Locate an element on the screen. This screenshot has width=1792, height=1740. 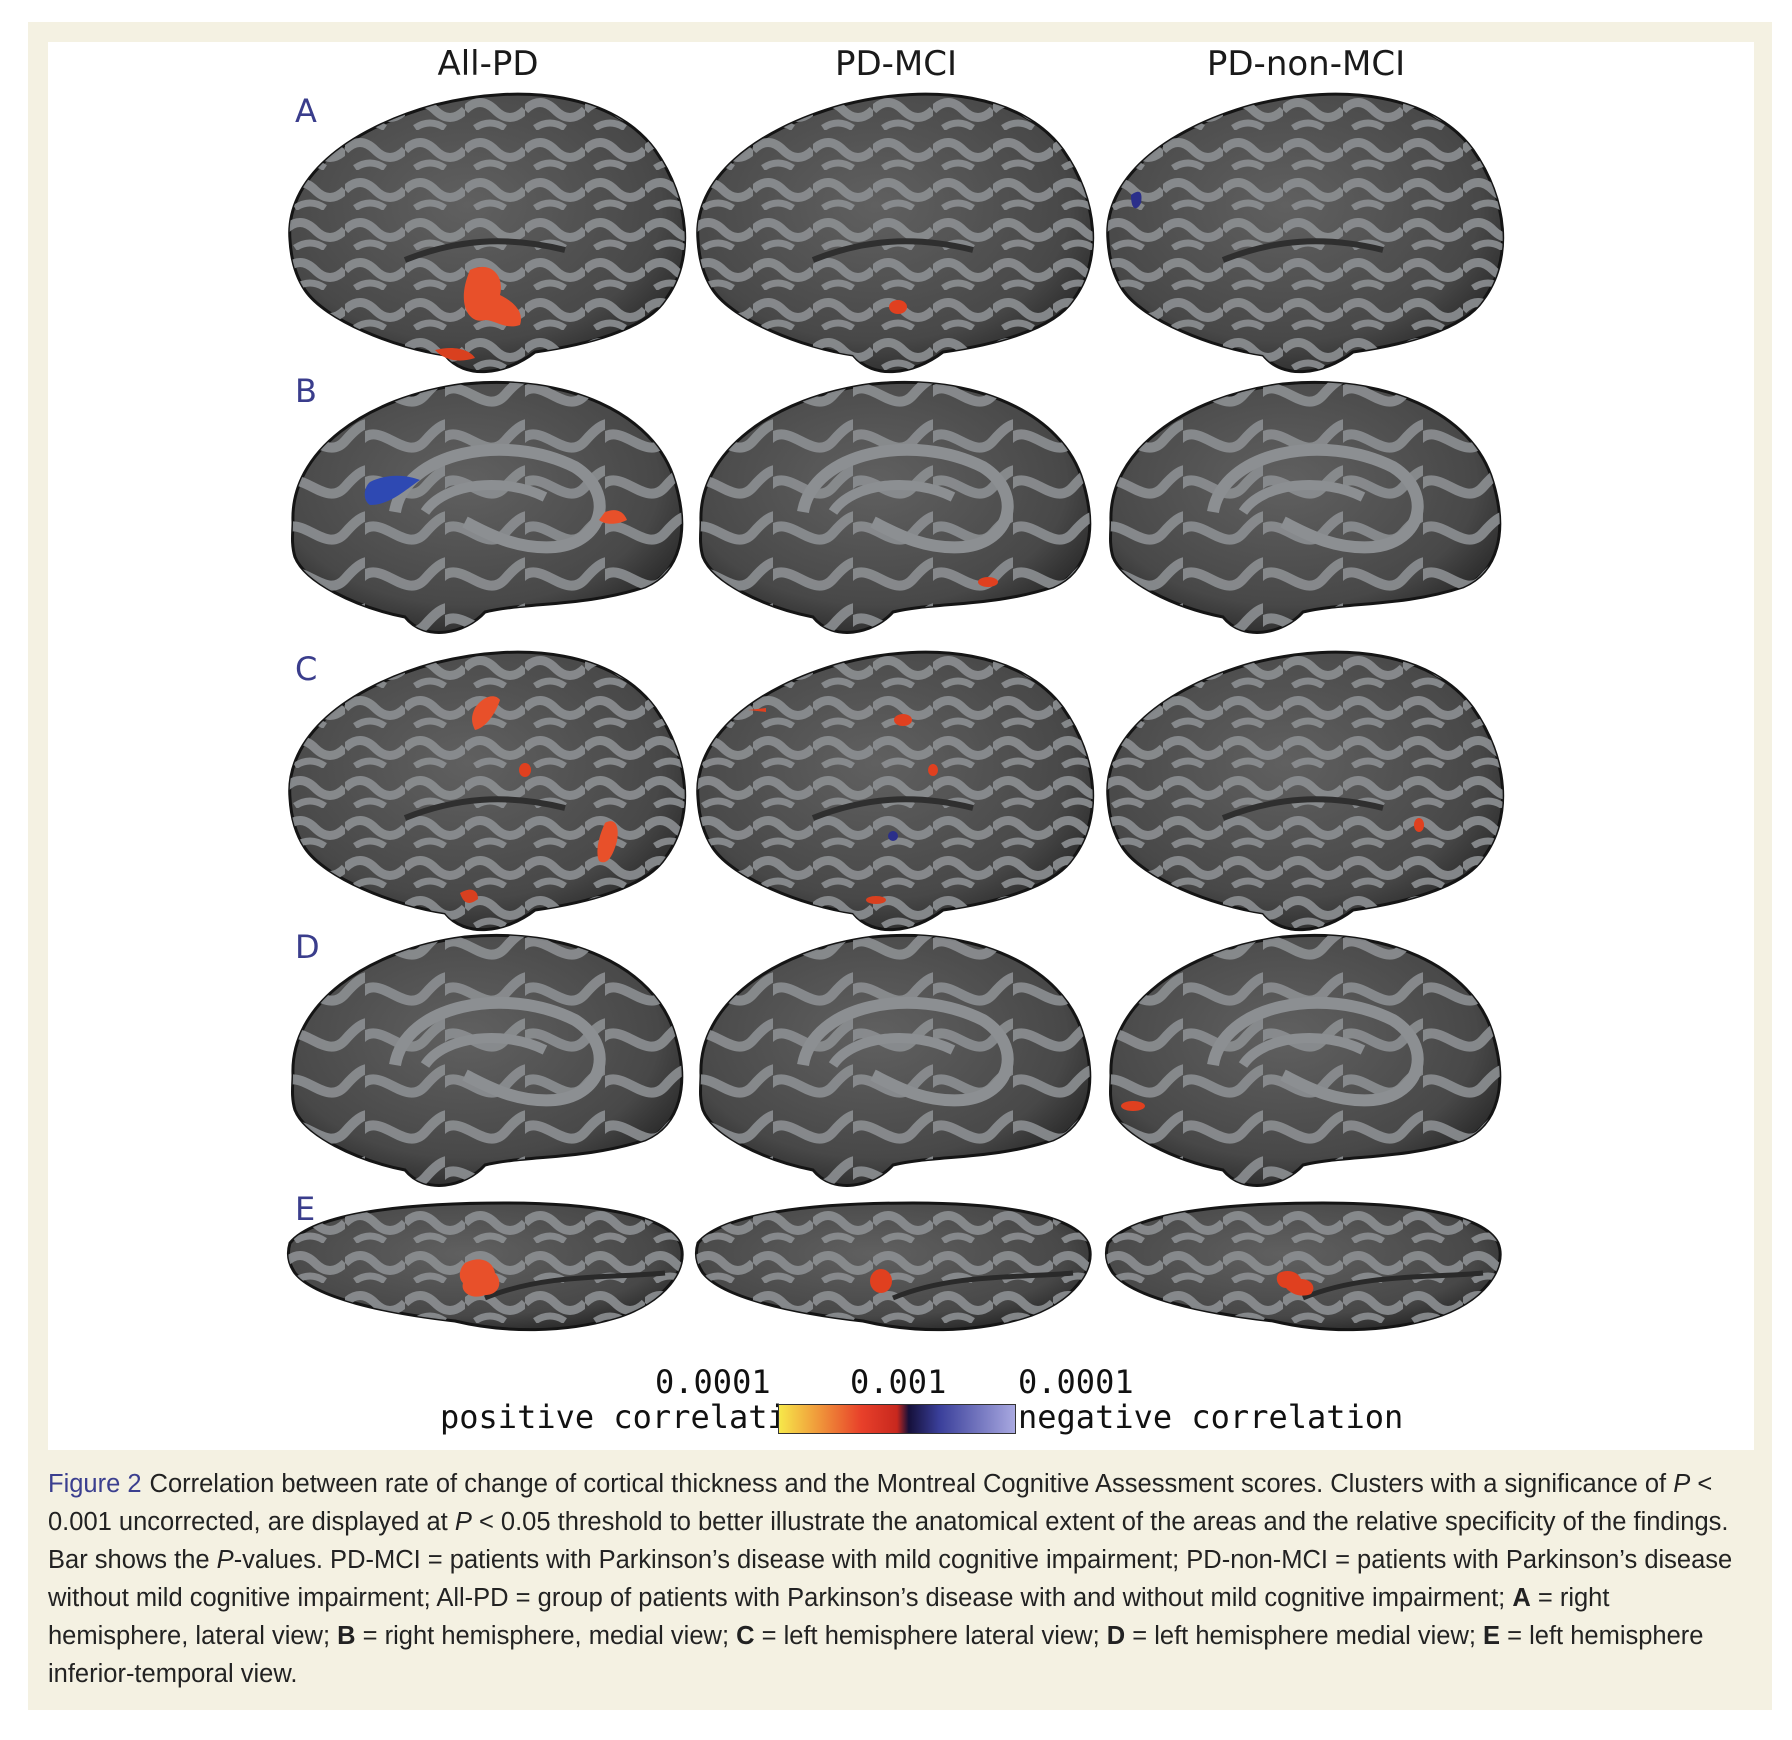
brain-d-pd-non-mci is located at coordinates (1305, 1060).